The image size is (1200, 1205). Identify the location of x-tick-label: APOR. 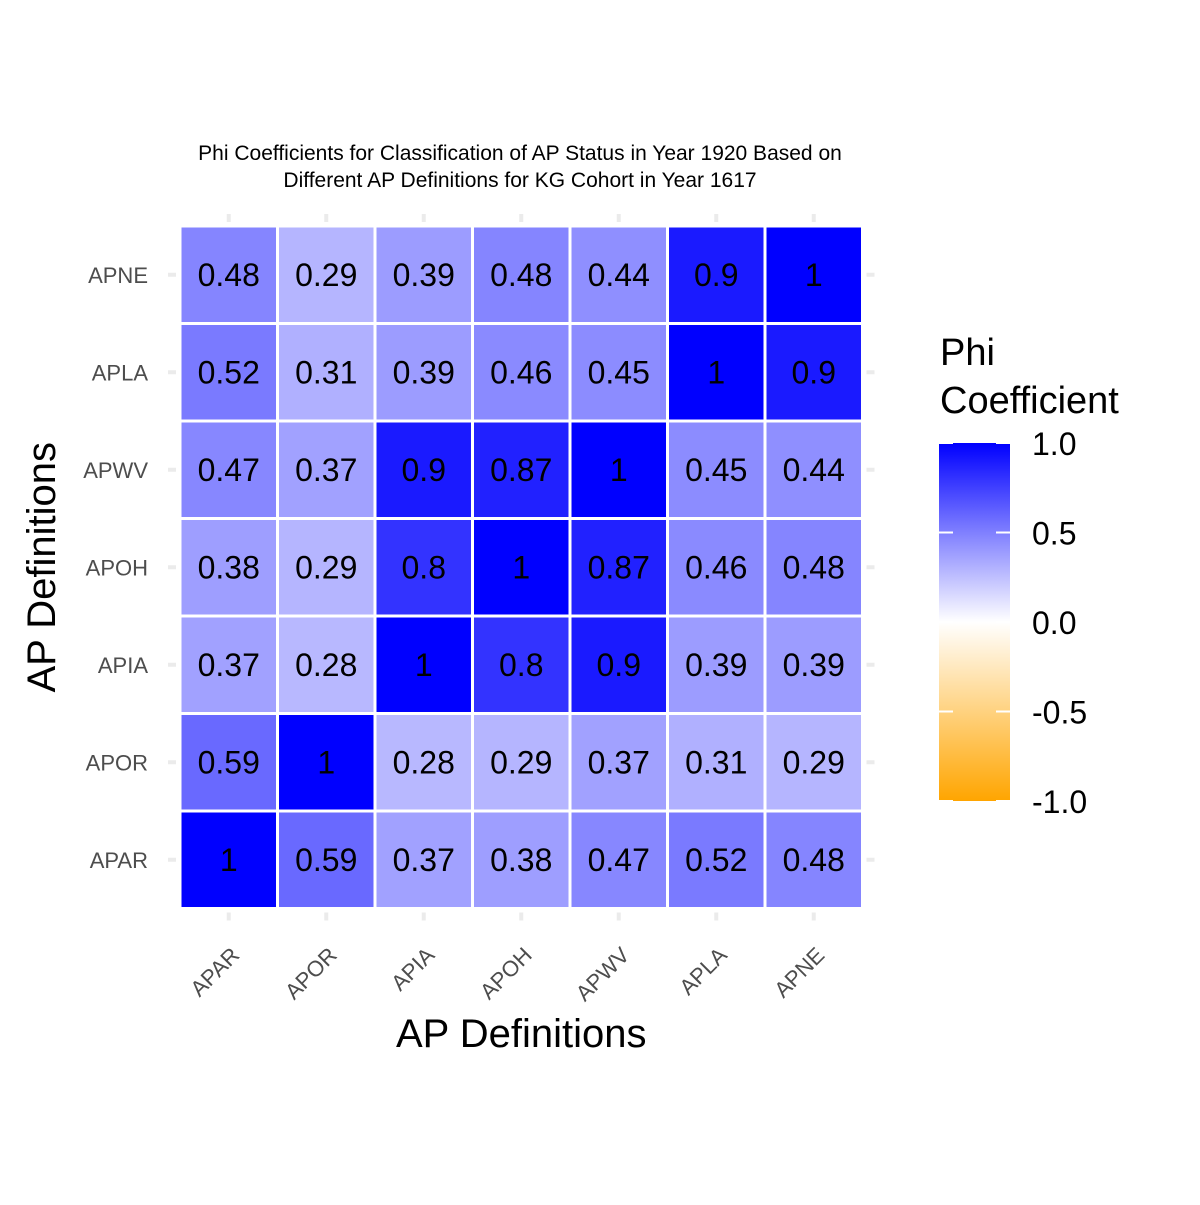
(311, 973).